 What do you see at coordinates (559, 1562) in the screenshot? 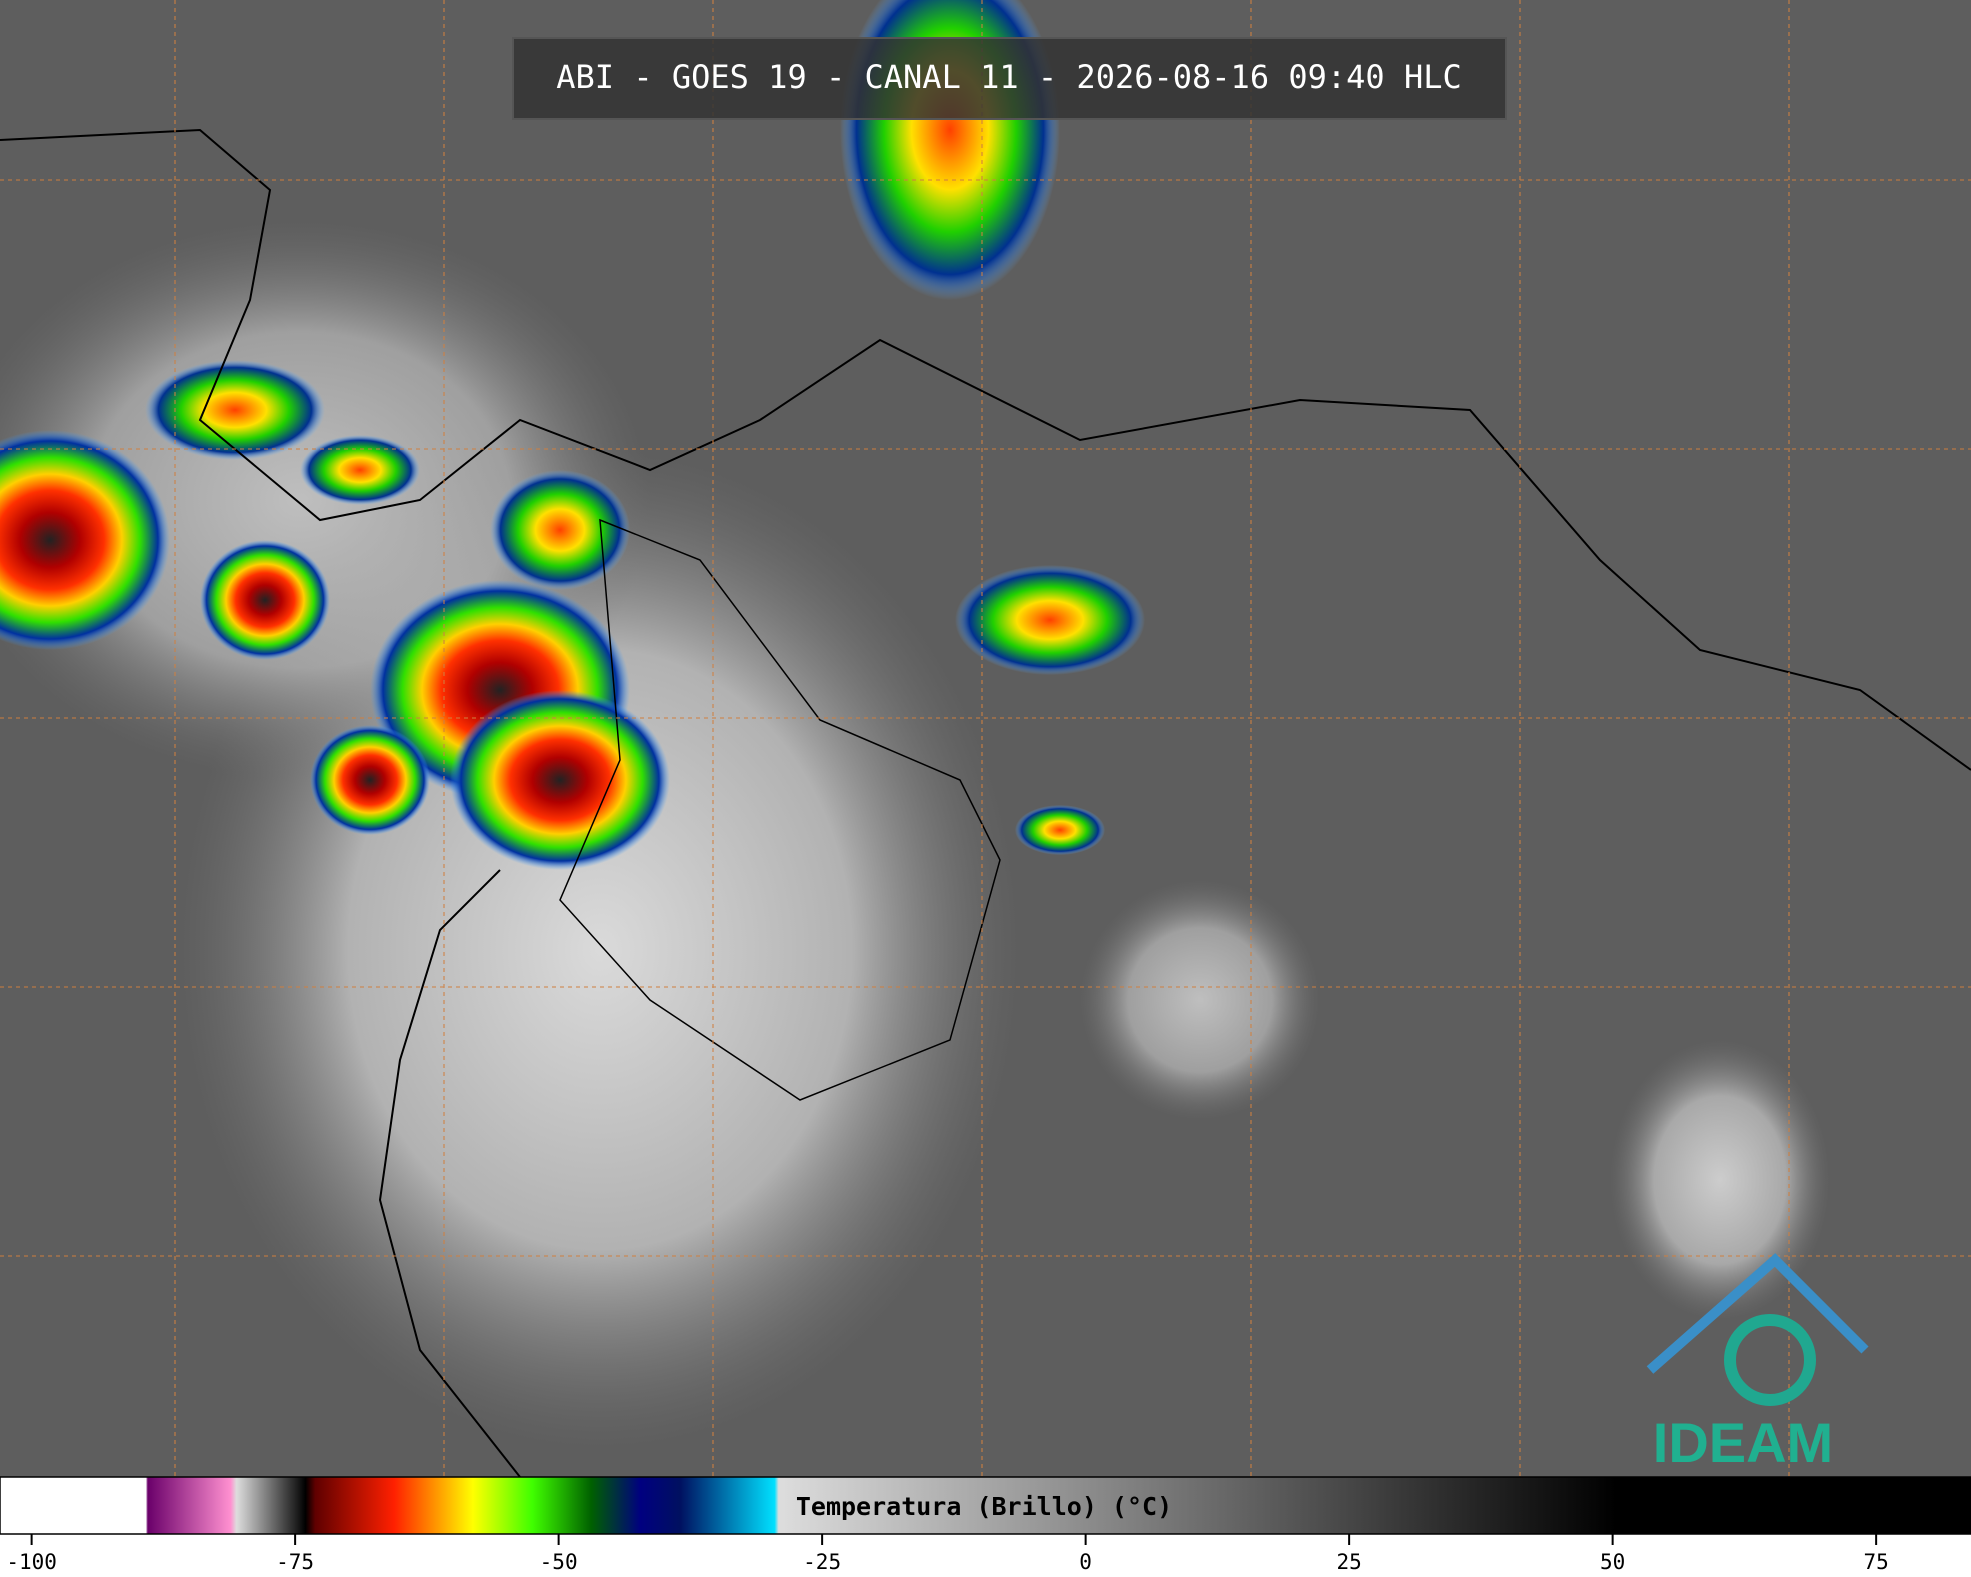
I see `colorbar-tick-label: -50` at bounding box center [559, 1562].